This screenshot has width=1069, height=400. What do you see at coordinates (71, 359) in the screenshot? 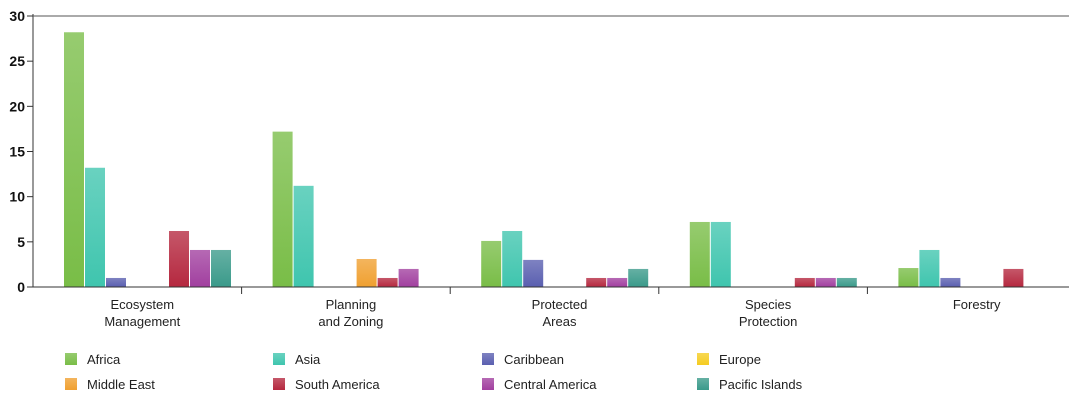
I see `legend-swatch-africa` at bounding box center [71, 359].